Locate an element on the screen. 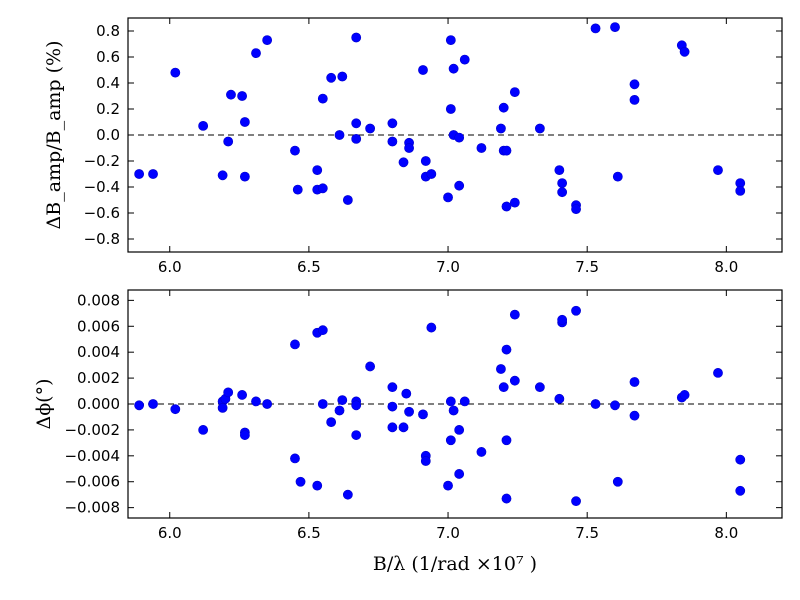  y-tick-label: 0.004 is located at coordinates (98, 352).